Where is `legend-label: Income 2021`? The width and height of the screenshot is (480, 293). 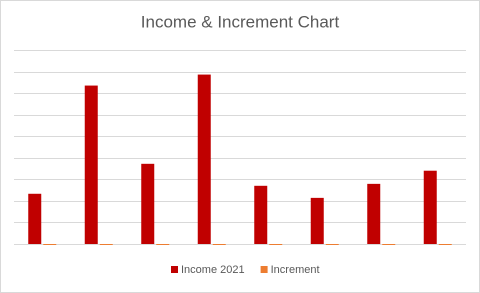 legend-label: Income 2021 is located at coordinates (213, 270).